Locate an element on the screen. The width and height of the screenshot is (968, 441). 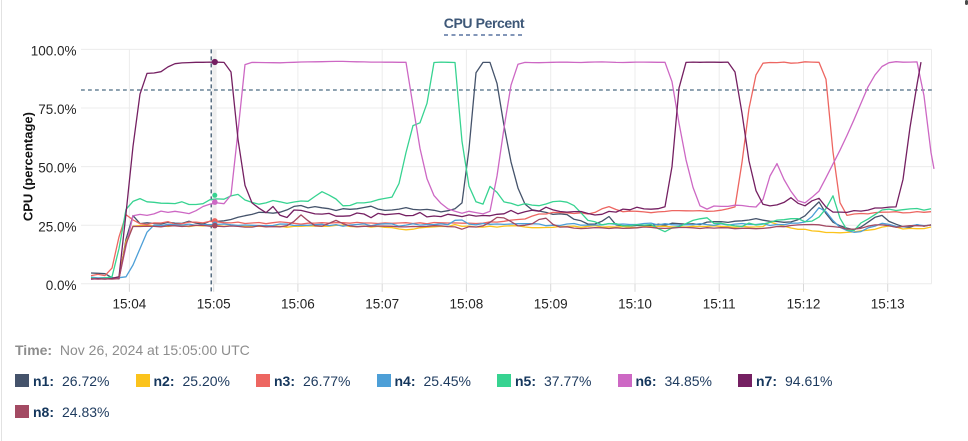
svg-text: 15:06 is located at coordinates (298, 304).